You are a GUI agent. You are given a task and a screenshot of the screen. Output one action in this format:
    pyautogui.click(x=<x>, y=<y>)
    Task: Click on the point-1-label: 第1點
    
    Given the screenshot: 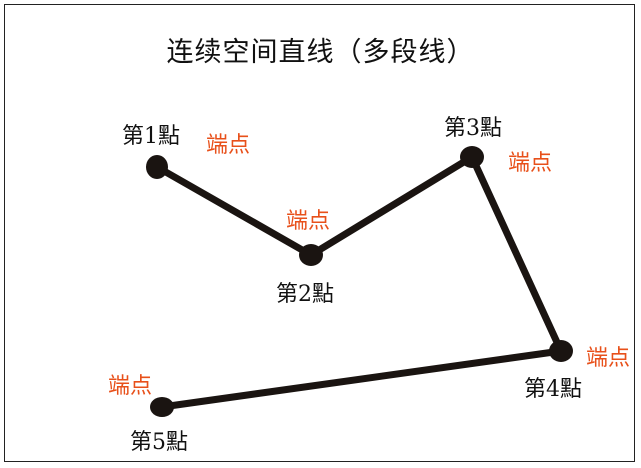 What is the action you would take?
    pyautogui.click(x=151, y=136)
    